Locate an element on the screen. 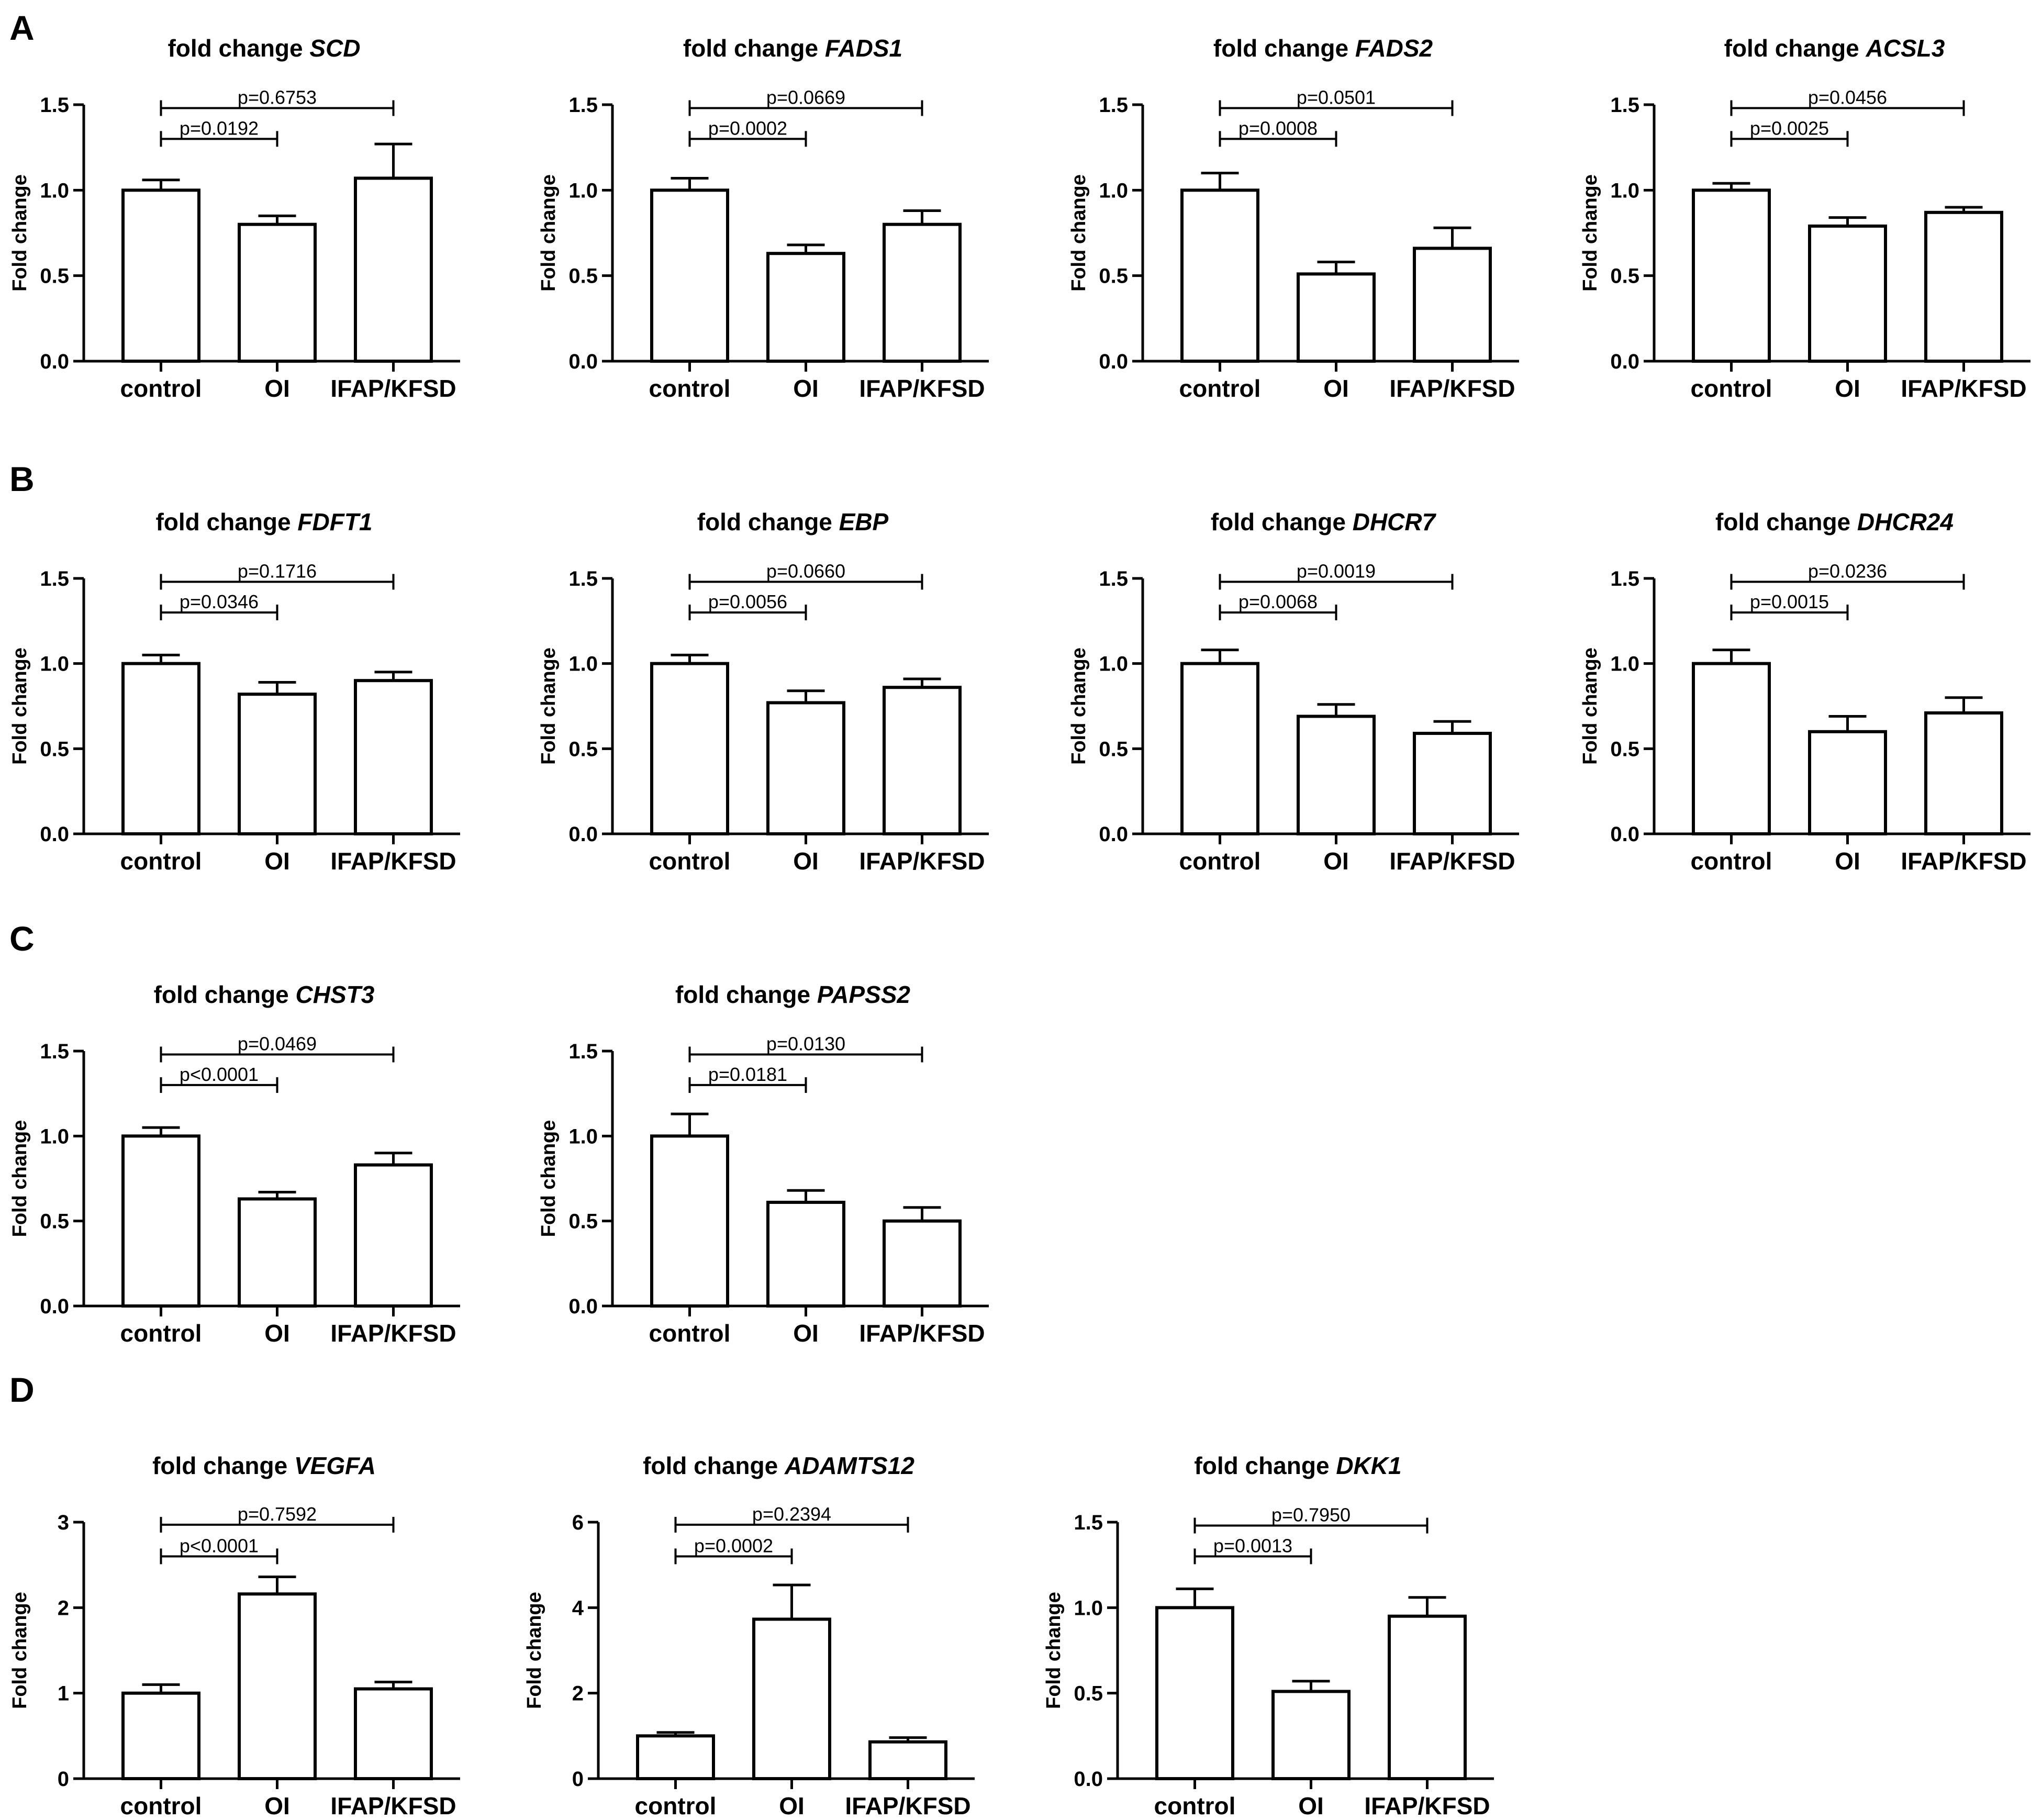 The width and height of the screenshot is (2042, 1820). chart-title-gene: SCD is located at coordinates (334, 48).